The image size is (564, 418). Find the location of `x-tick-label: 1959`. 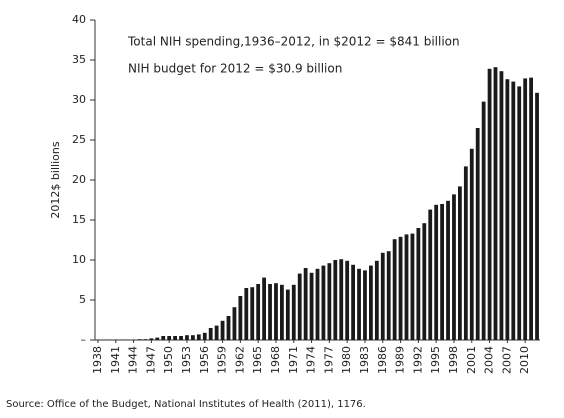

x-tick-label: 1959 is located at coordinates (222, 360).